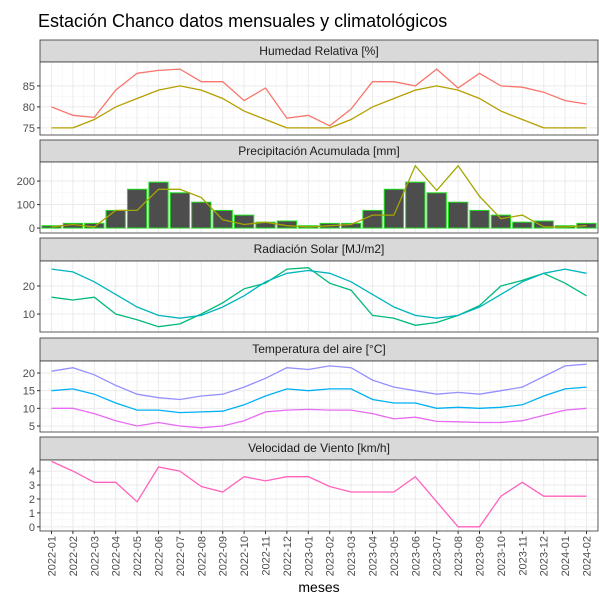  I want to click on panel-title: Velocidad de Viento [km/h], so click(319, 448).